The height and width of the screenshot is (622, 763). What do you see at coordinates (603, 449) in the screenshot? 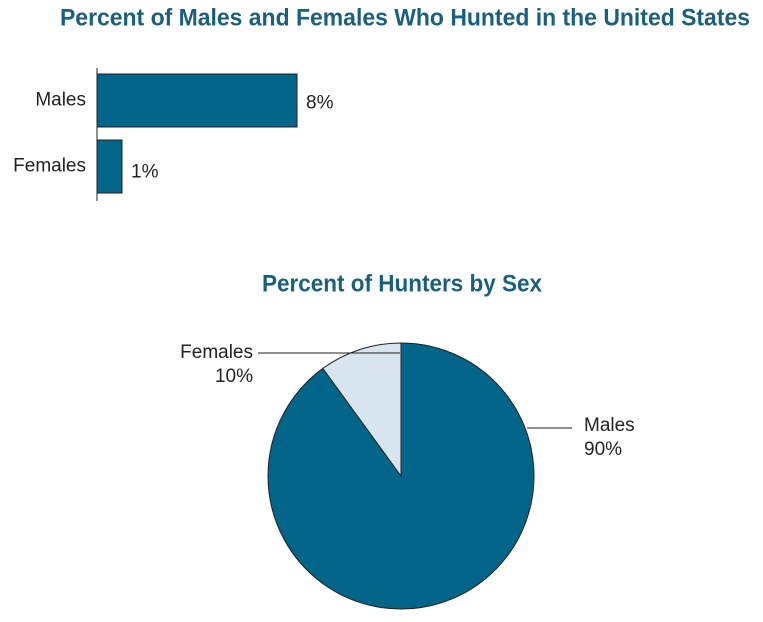
I see `slice-value: 90%` at bounding box center [603, 449].